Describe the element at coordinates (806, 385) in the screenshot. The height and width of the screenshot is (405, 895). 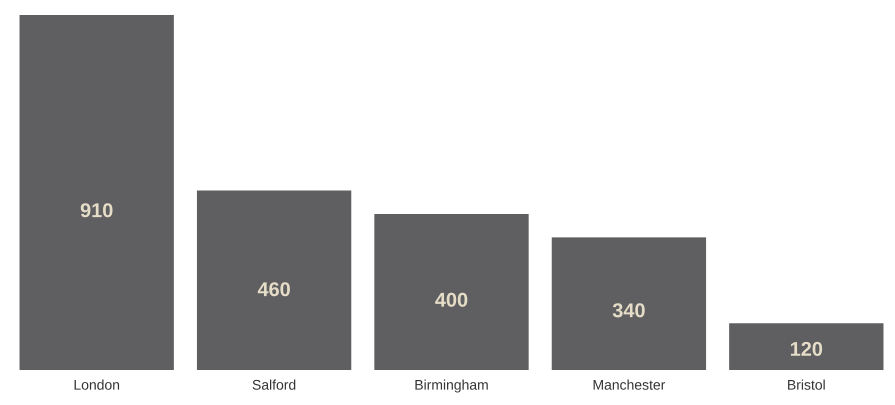
I see `x-tick-label: Bristol` at that location.